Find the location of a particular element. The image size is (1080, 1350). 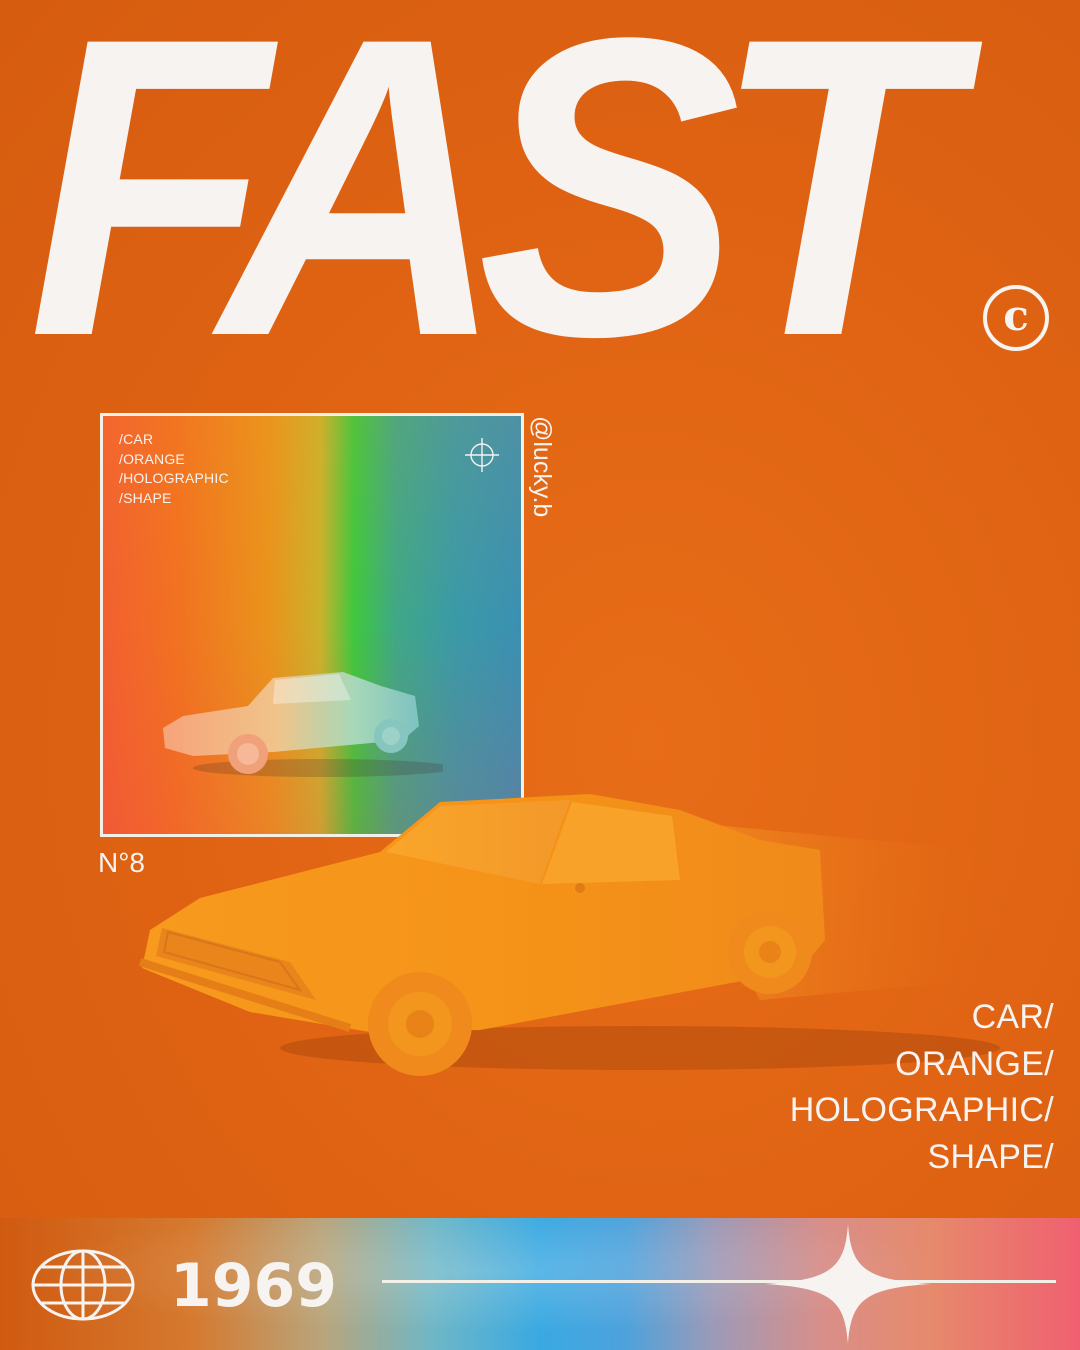

tag-item: CAR/ is located at coordinates (1012, 1017).